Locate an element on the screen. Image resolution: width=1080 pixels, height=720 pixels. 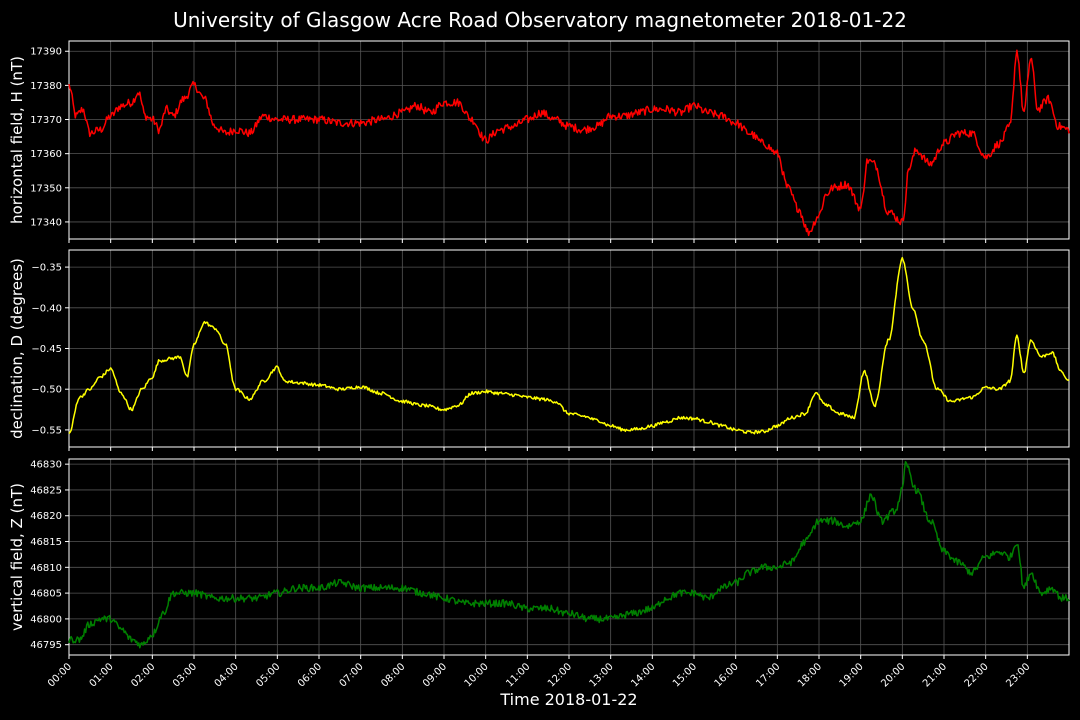
x-tick-label: 17:00 is located at coordinates (768, 675).